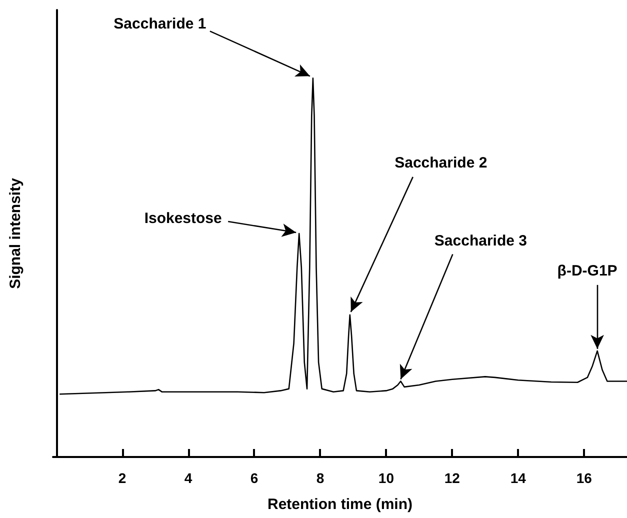  Describe the element at coordinates (122, 478) in the screenshot. I see `x-tick-label: 2` at that location.